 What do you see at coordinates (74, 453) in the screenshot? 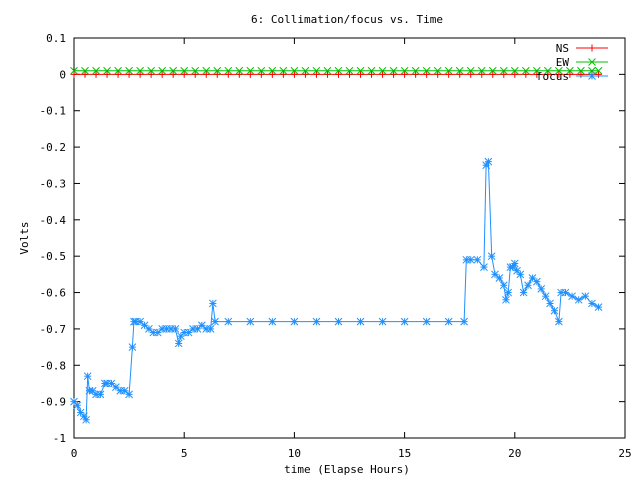
I see `x-tick-label: 0` at bounding box center [74, 453].